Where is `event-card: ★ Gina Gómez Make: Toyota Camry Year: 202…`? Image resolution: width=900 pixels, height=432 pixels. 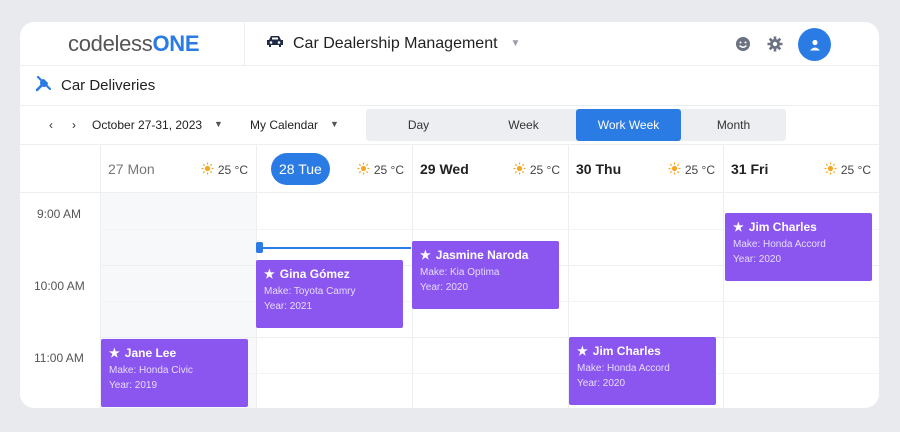
event-card: ★ Gina Gómez Make: Toyota Camry Year: 202… is located at coordinates (329, 294).